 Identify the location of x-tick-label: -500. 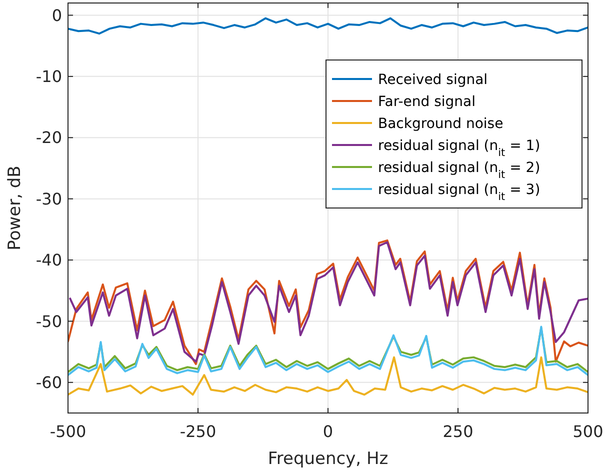
(68, 431).